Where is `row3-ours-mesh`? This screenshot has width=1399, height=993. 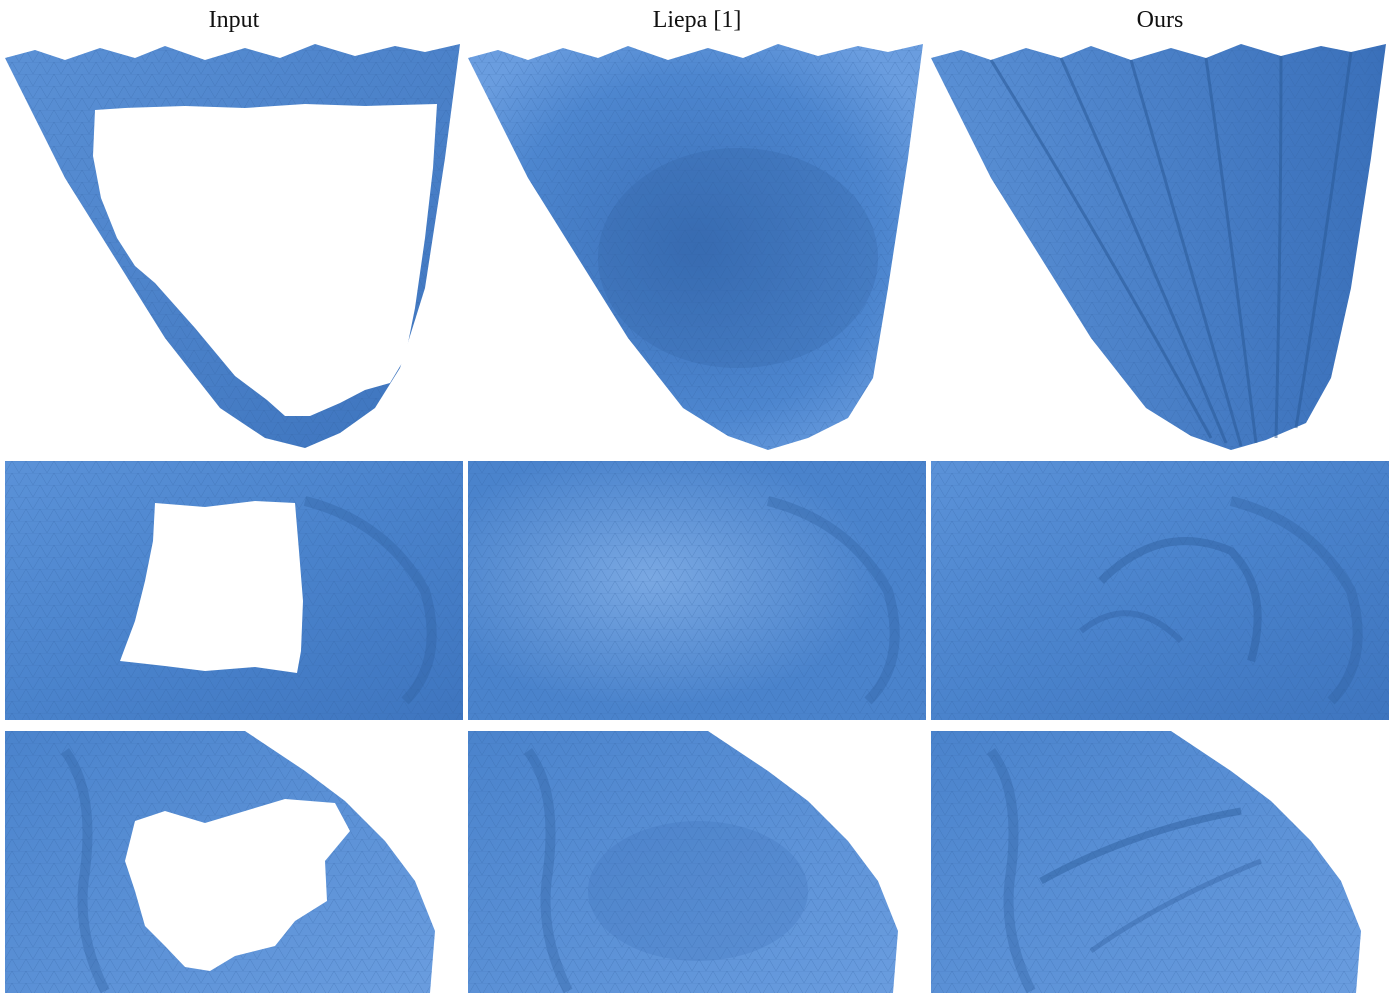 row3-ours-mesh is located at coordinates (1146, 862).